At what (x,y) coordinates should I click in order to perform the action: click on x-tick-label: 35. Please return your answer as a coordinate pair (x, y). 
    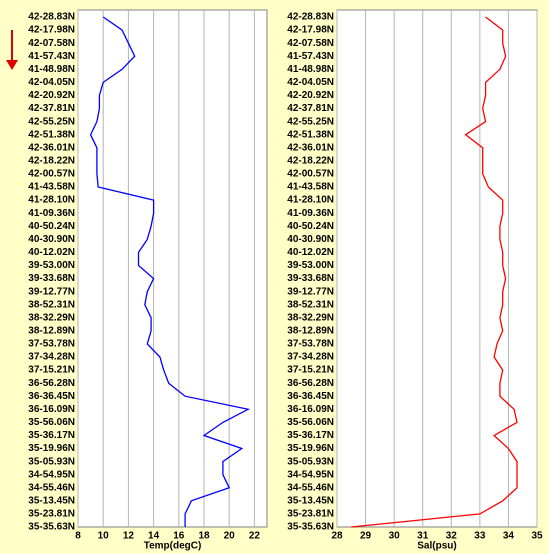
    Looking at the image, I should click on (537, 536).